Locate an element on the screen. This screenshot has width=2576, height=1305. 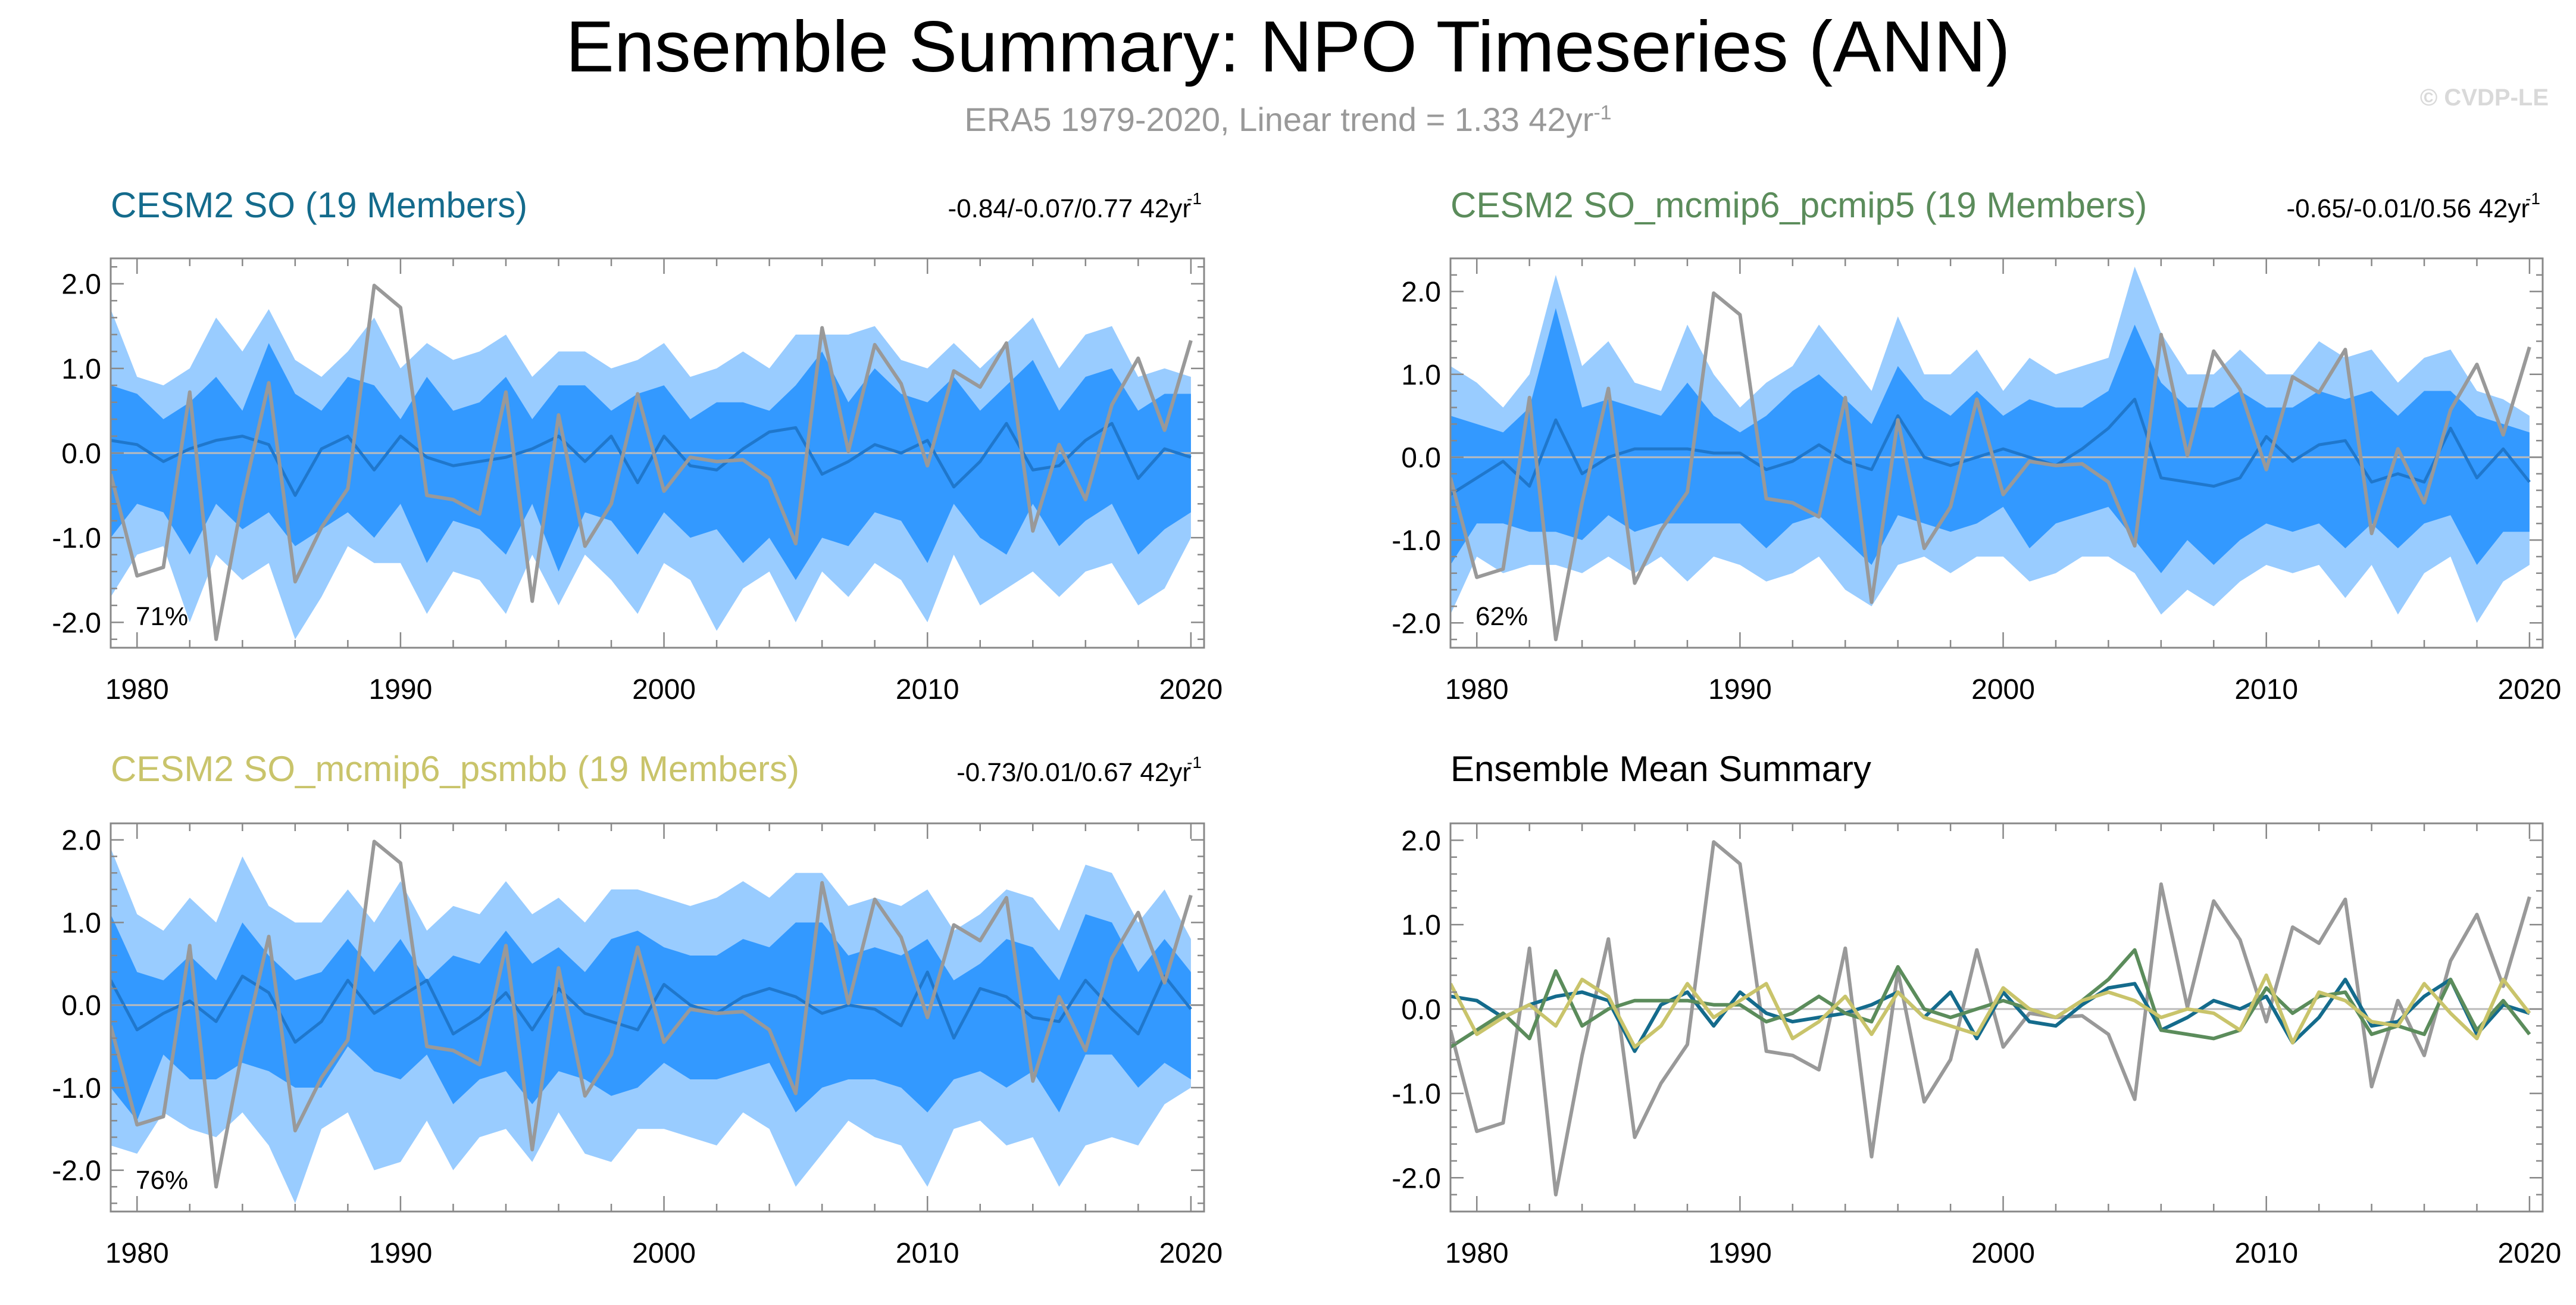
summary-line-cesm2-so-mcmip6-pcmip5 is located at coordinates (1990, 998).